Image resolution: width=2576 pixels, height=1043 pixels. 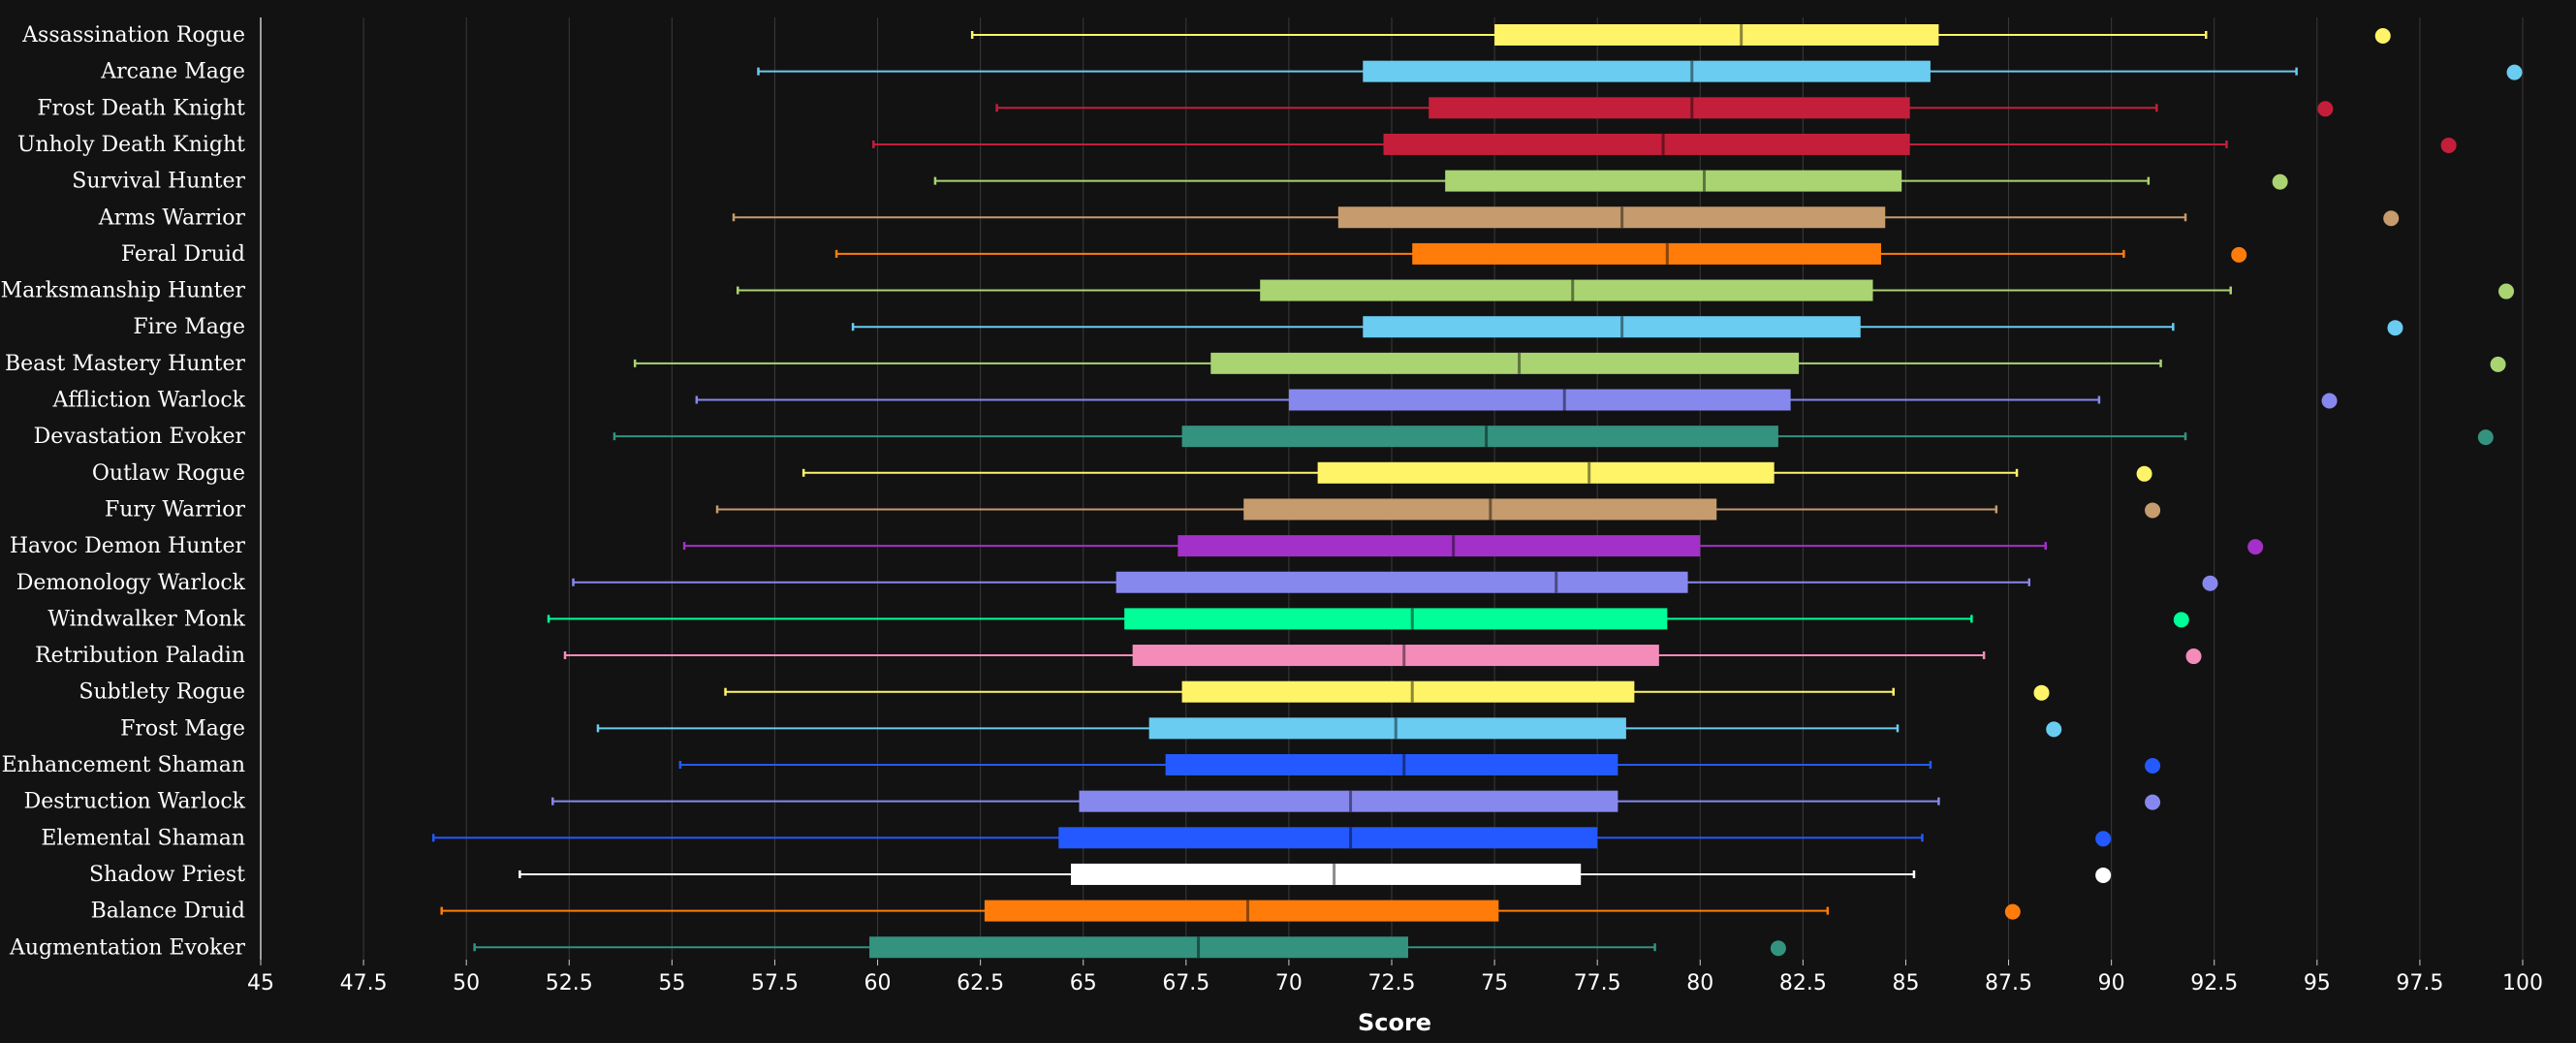 What do you see at coordinates (131, 145) in the screenshot?
I see `y-category-label: Unholy Death Knight` at bounding box center [131, 145].